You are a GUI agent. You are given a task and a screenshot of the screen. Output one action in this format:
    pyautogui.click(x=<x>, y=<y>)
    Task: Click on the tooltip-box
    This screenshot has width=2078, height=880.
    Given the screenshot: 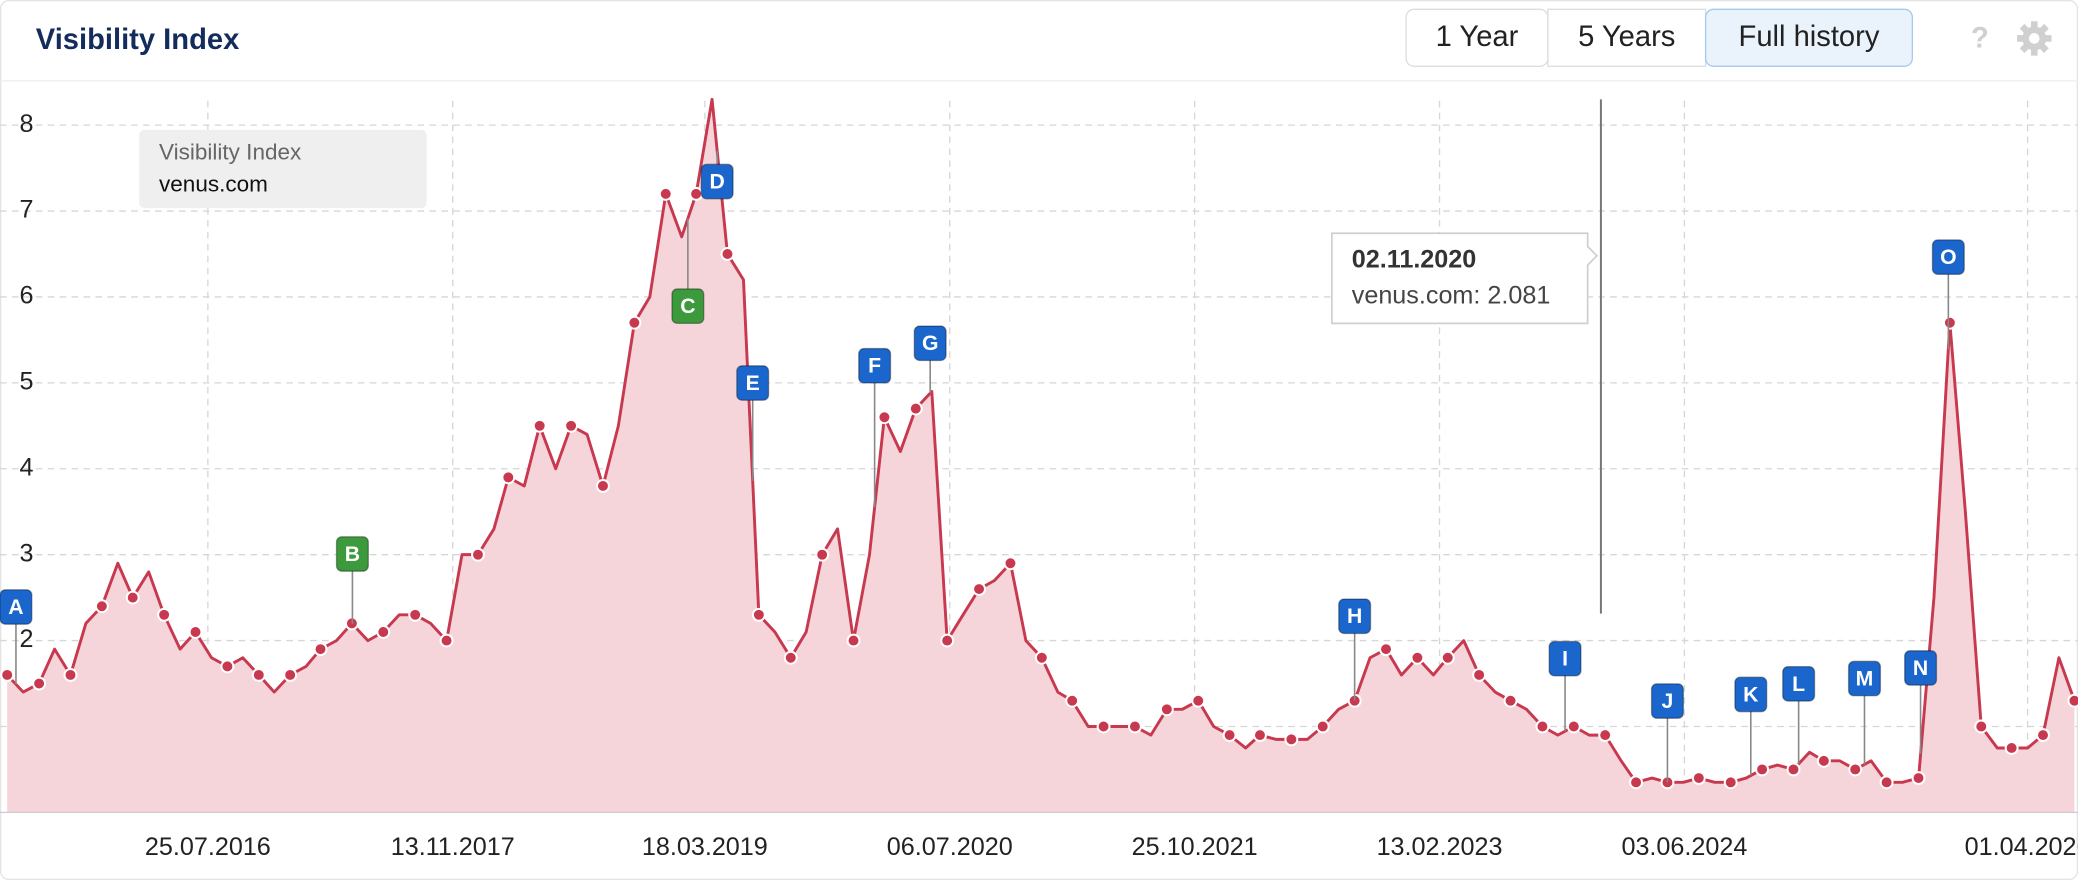 What is the action you would take?
    pyautogui.click(x=1465, y=278)
    